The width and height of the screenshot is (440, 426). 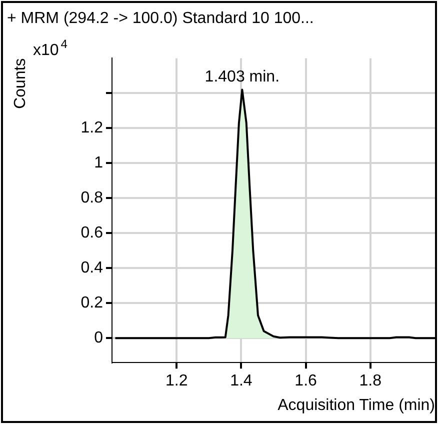 I want to click on y-tick-label: 0.6, so click(x=92, y=233).